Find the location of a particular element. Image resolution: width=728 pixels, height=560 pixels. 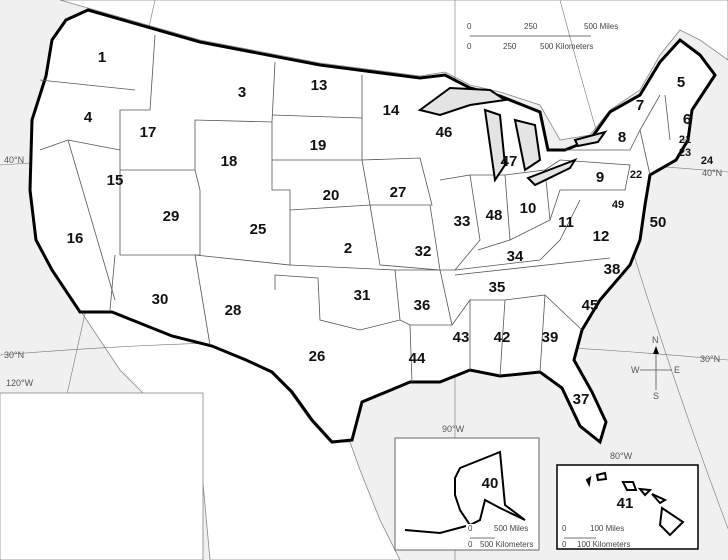

state-label-36: 36 is located at coordinates (422, 305).